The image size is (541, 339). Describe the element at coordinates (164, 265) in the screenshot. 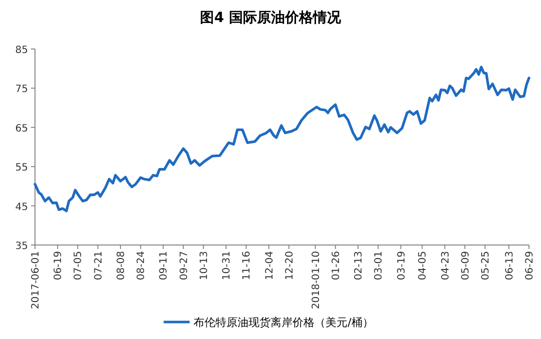

I see `x-tick-label: 09-11` at that location.